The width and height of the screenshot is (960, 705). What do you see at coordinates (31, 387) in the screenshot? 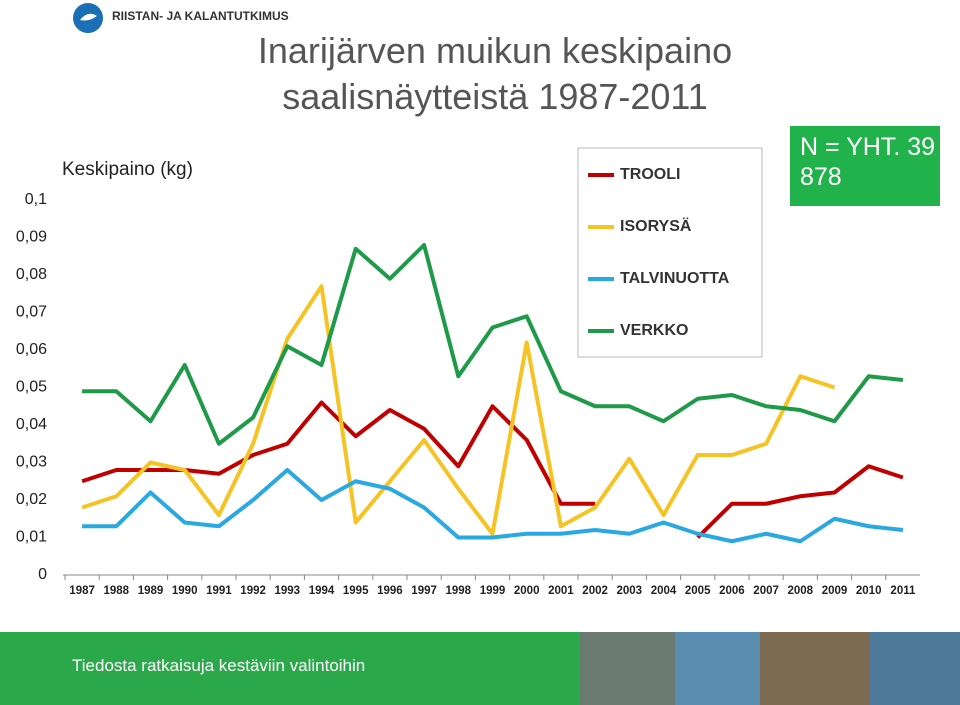
I see `y-tick-label: 0,05` at bounding box center [31, 387].